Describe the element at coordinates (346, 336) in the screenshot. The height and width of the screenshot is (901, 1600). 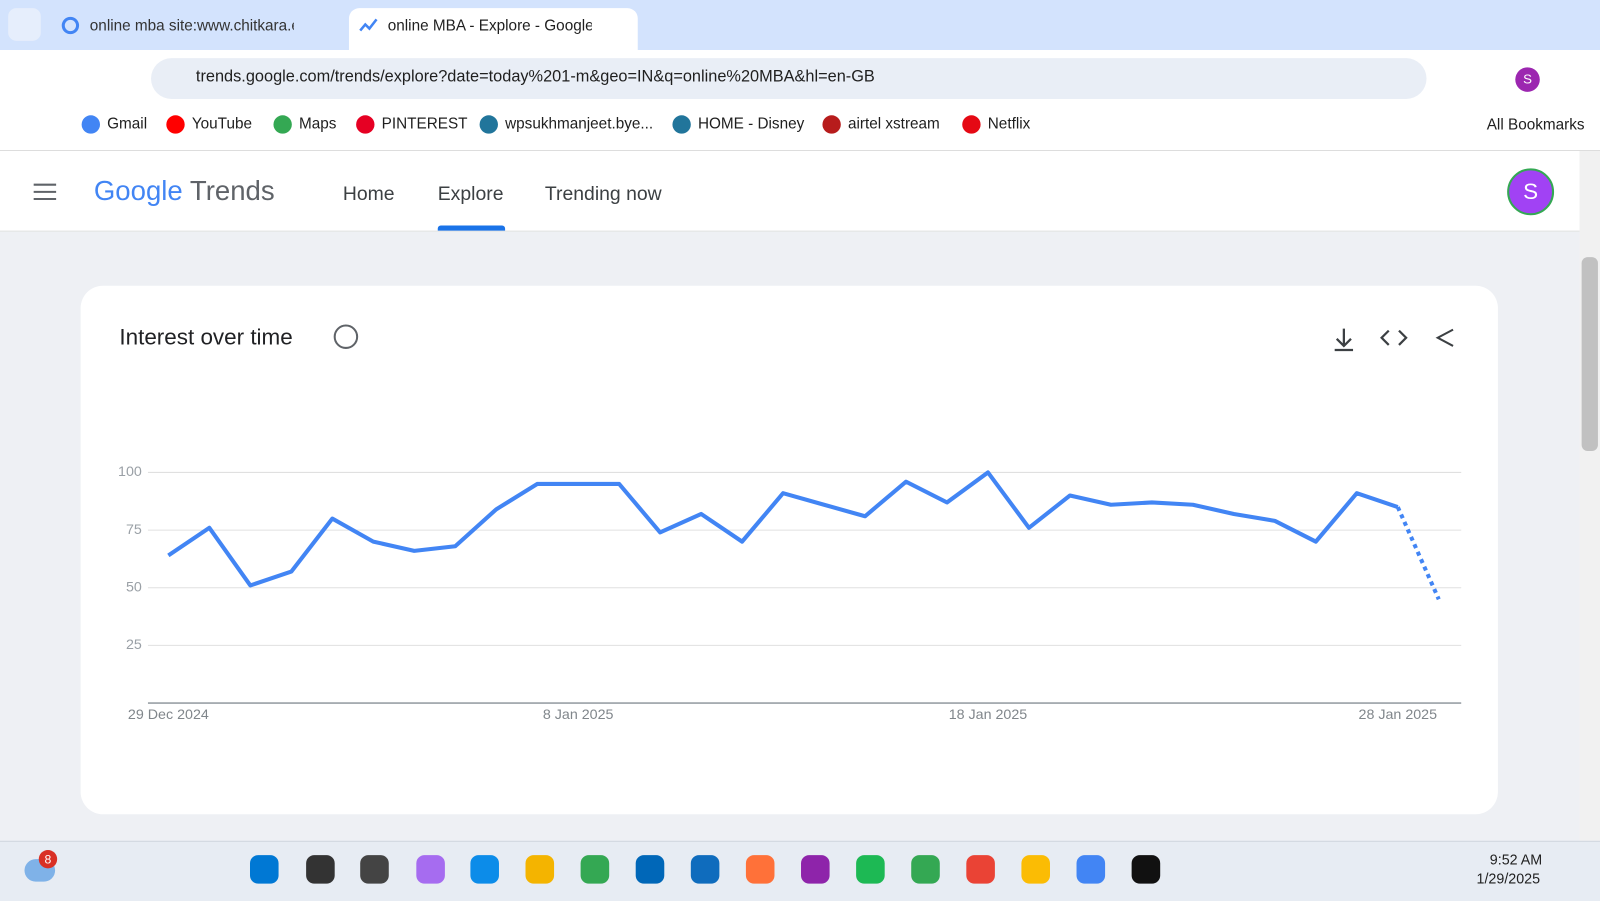
I see `help-icon` at that location.